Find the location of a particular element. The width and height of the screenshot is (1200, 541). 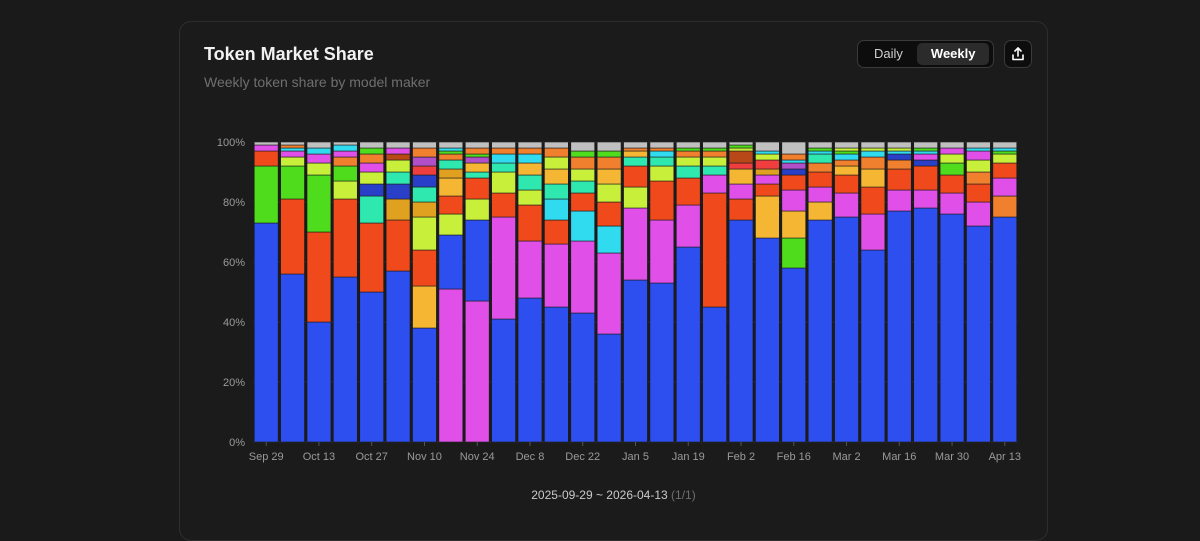

x-tick-label: Mar 2 is located at coordinates (846, 457).